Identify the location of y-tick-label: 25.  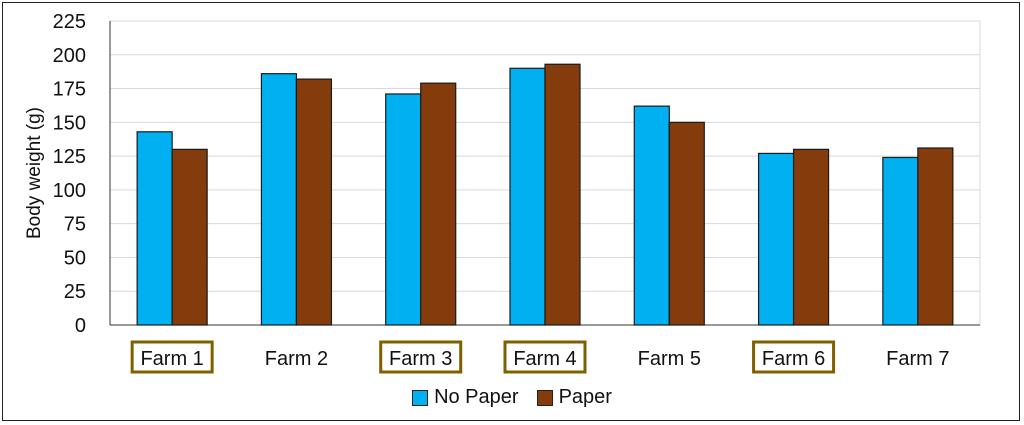
(75, 292).